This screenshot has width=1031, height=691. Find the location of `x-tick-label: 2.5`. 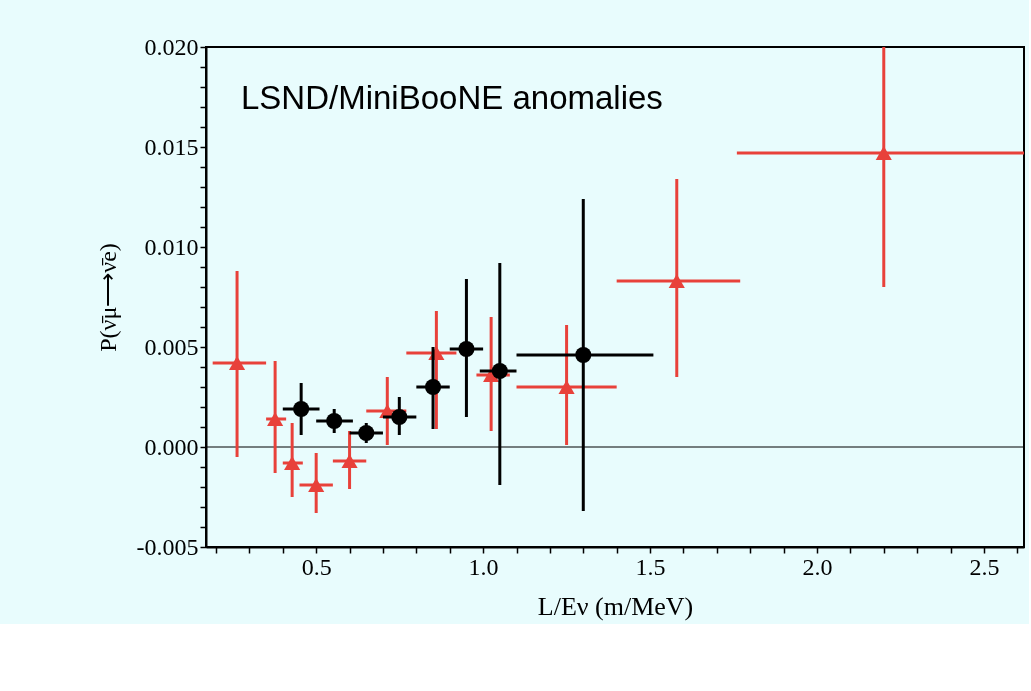

x-tick-label: 2.5 is located at coordinates (984, 566).